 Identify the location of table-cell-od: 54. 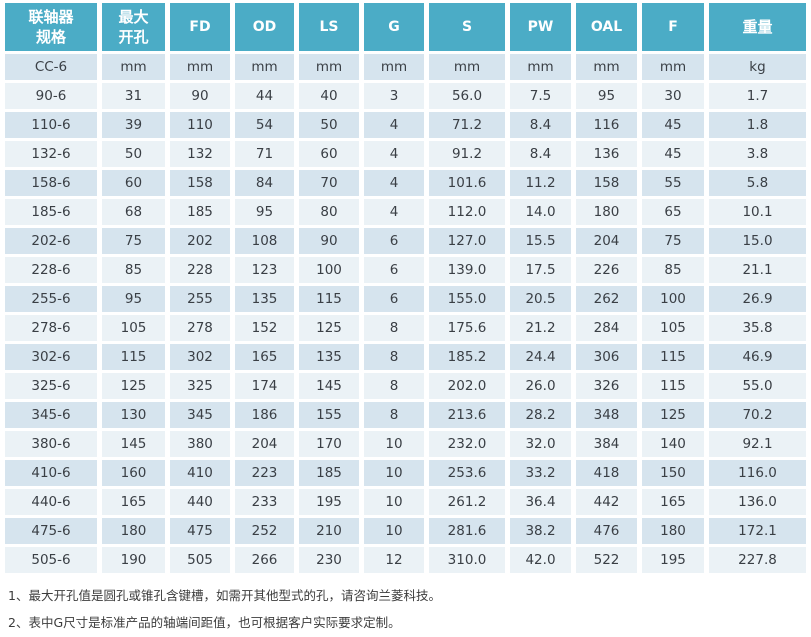
(264, 125).